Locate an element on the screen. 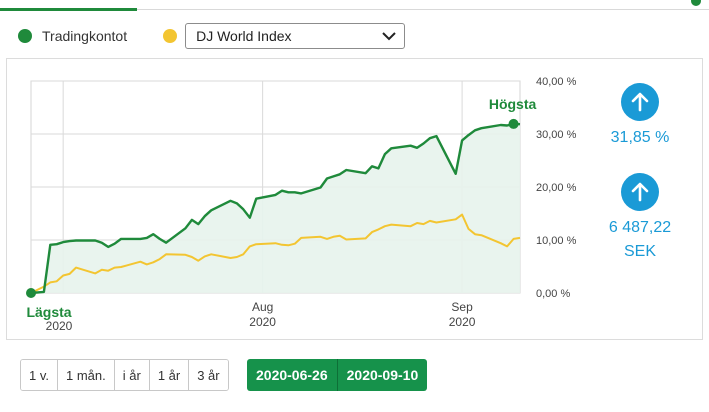 The height and width of the screenshot is (412, 709). chart-legend: Tradingkontot DJ World Index is located at coordinates (212, 36).